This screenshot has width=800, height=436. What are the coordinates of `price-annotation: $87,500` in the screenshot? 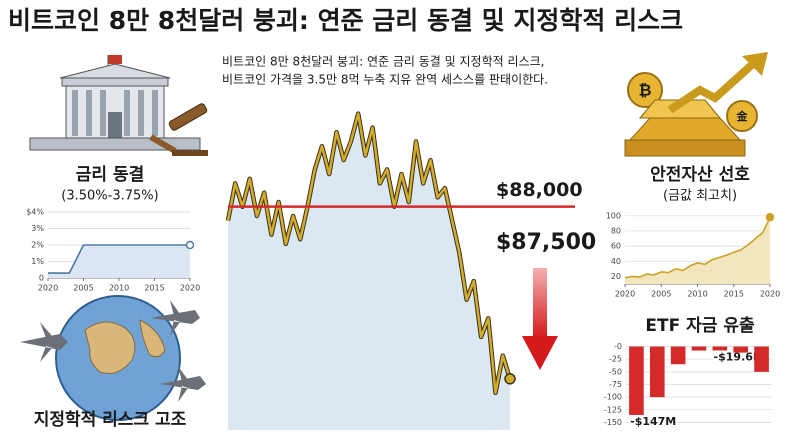 It's located at (546, 242).